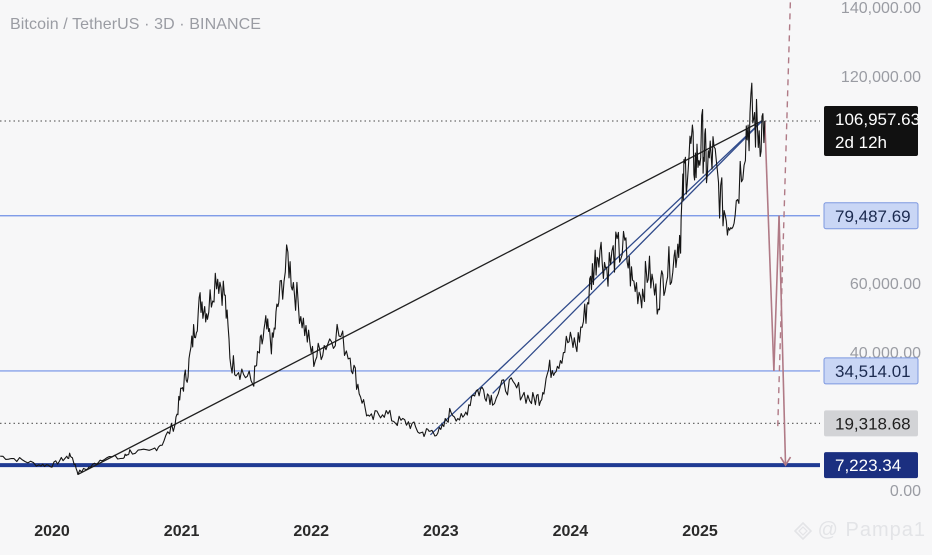 The width and height of the screenshot is (932, 555). What do you see at coordinates (571, 531) in the screenshot?
I see `x-tick-label: 2024` at bounding box center [571, 531].